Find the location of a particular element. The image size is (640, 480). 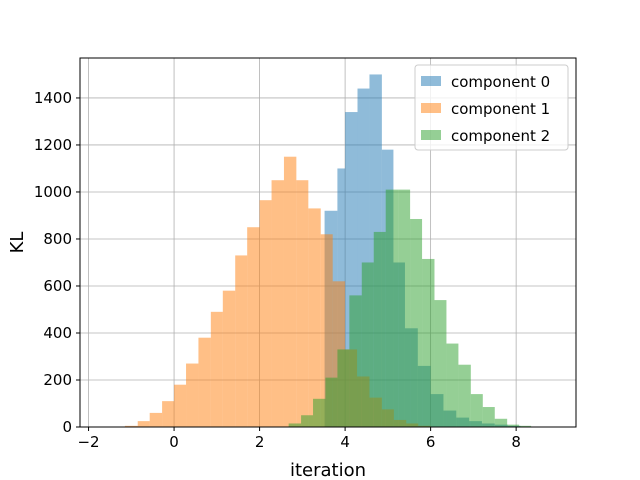

y-tick-label: 1400 is located at coordinates (53, 98).